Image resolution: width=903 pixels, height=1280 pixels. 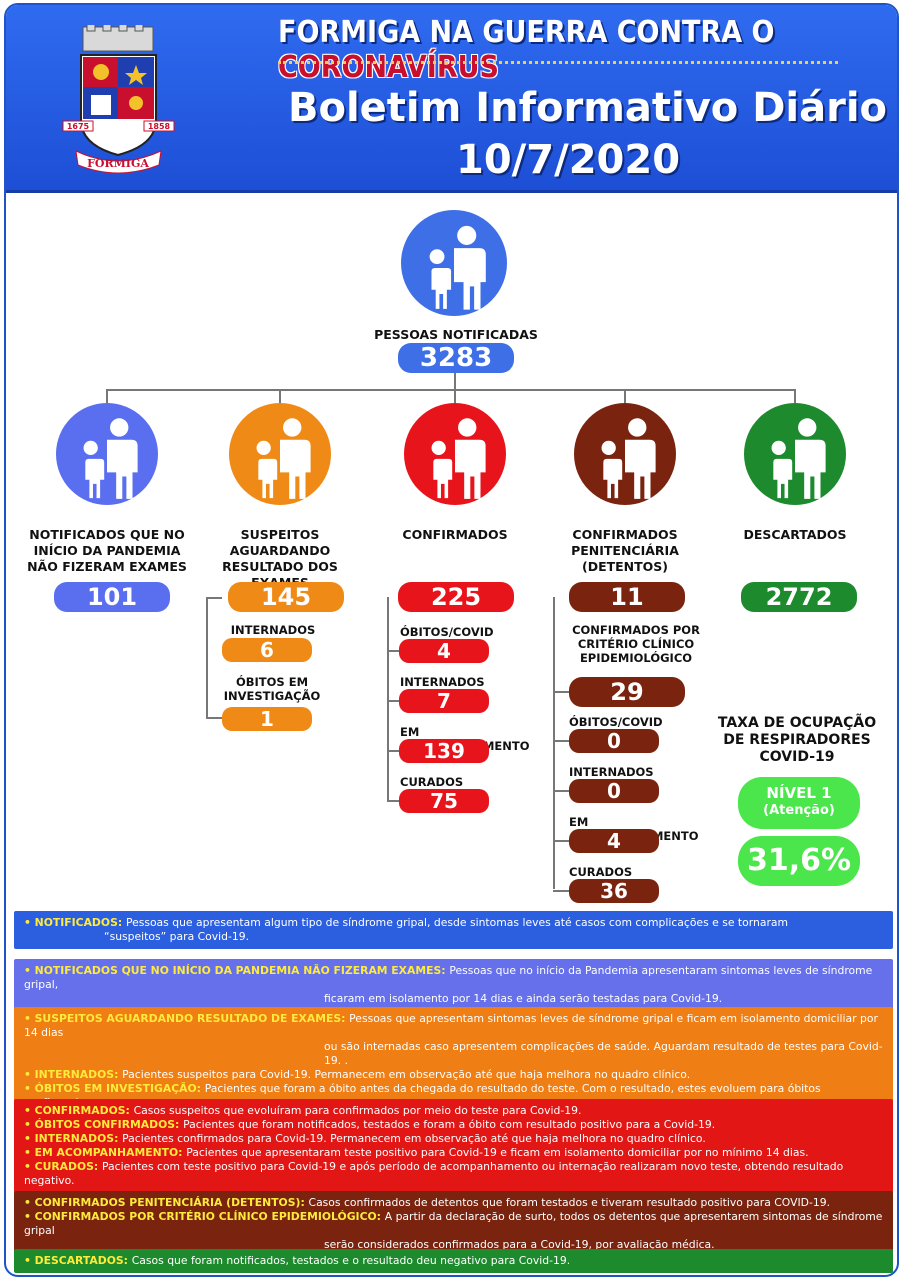 What do you see at coordinates (444, 651) in the screenshot?
I see `confirmed-sub-value: 4` at bounding box center [444, 651].